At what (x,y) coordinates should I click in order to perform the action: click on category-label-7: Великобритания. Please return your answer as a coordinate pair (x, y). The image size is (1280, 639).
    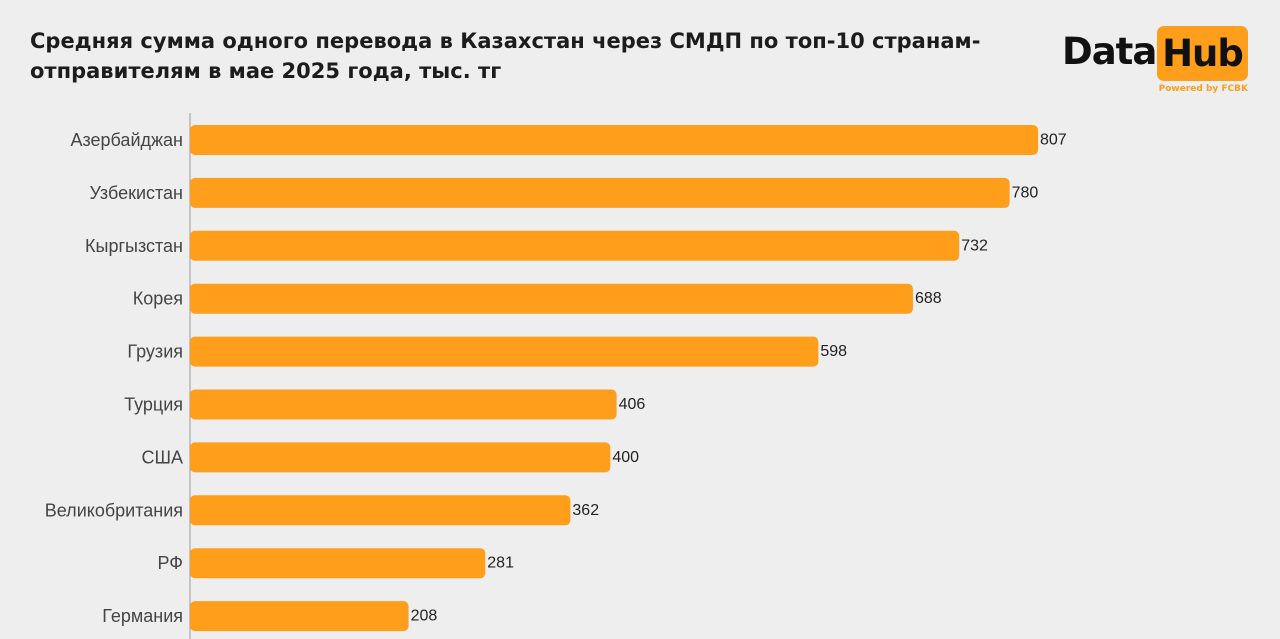
    Looking at the image, I should click on (114, 510).